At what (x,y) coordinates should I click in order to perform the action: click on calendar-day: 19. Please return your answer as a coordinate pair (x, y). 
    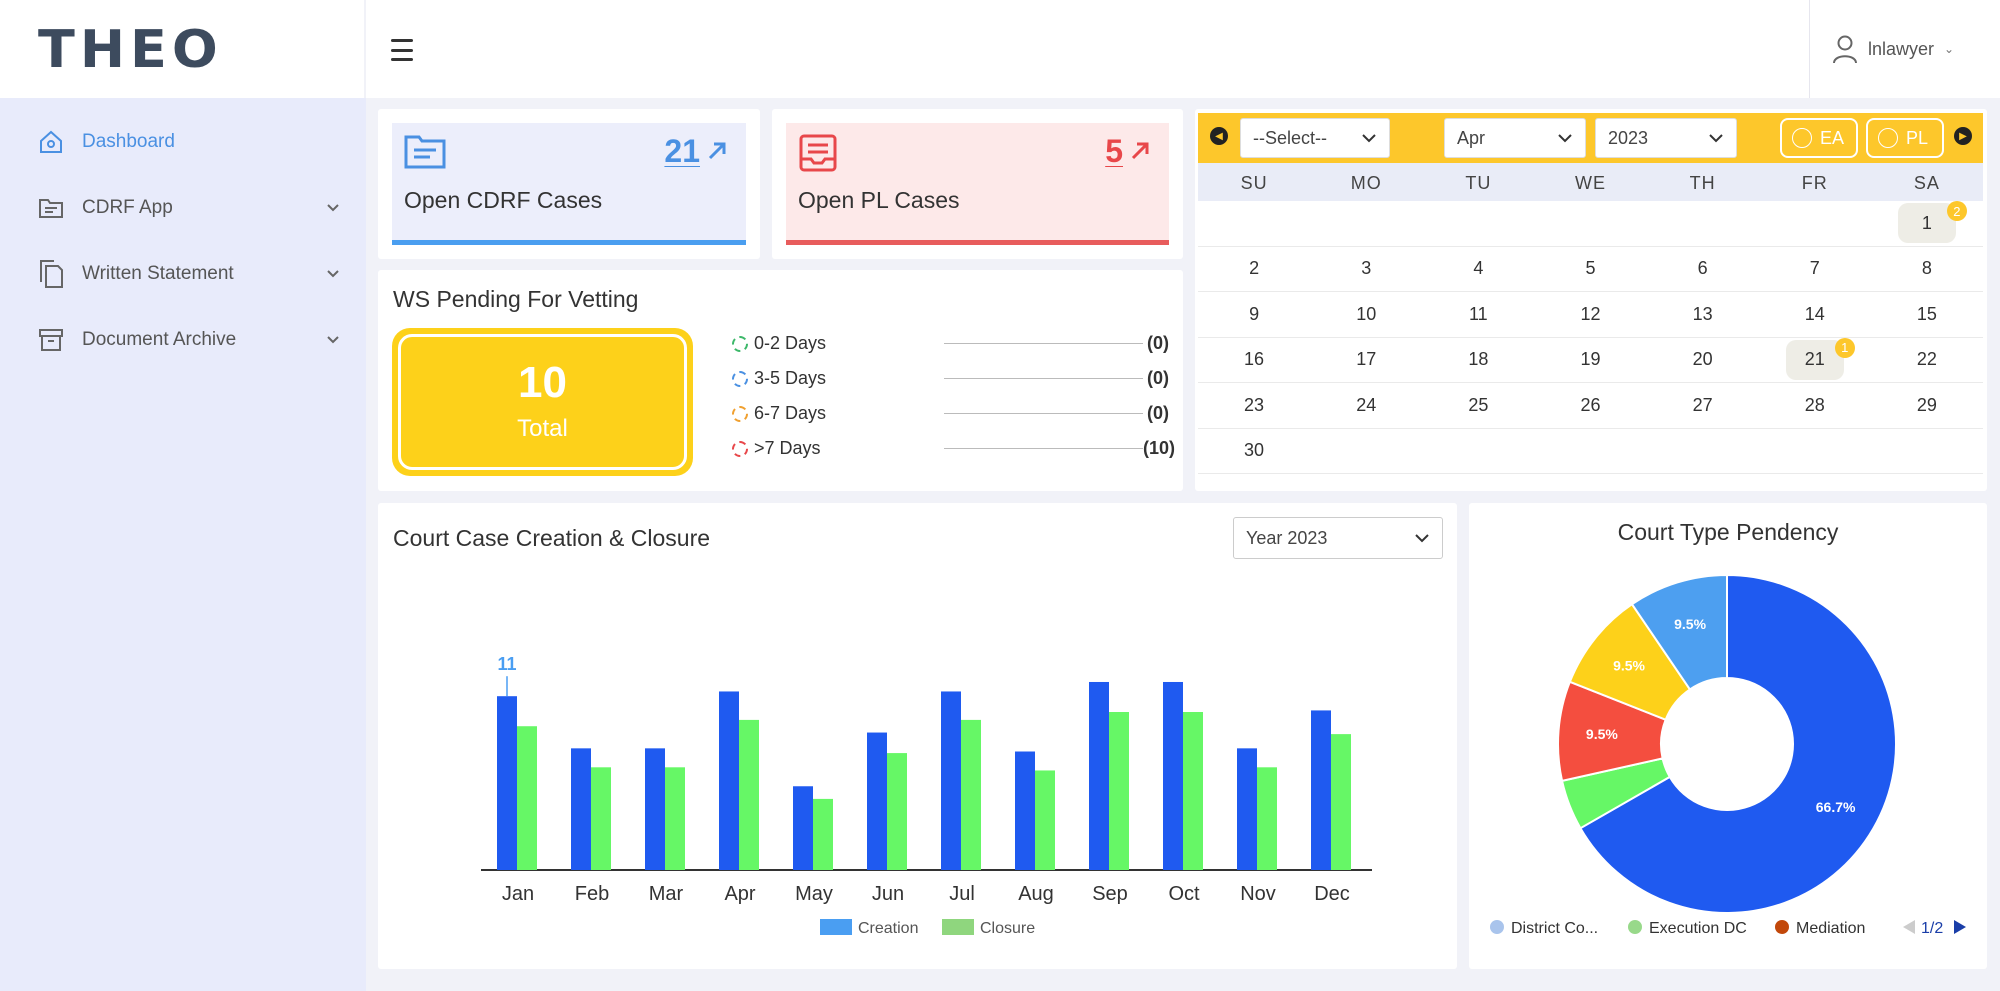
    Looking at the image, I should click on (1590, 360).